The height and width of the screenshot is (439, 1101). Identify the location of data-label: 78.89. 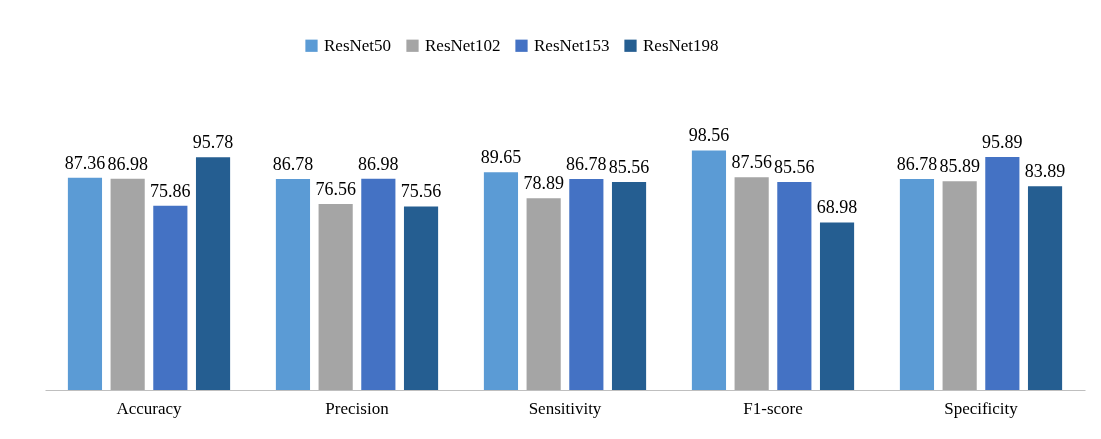
(543, 183).